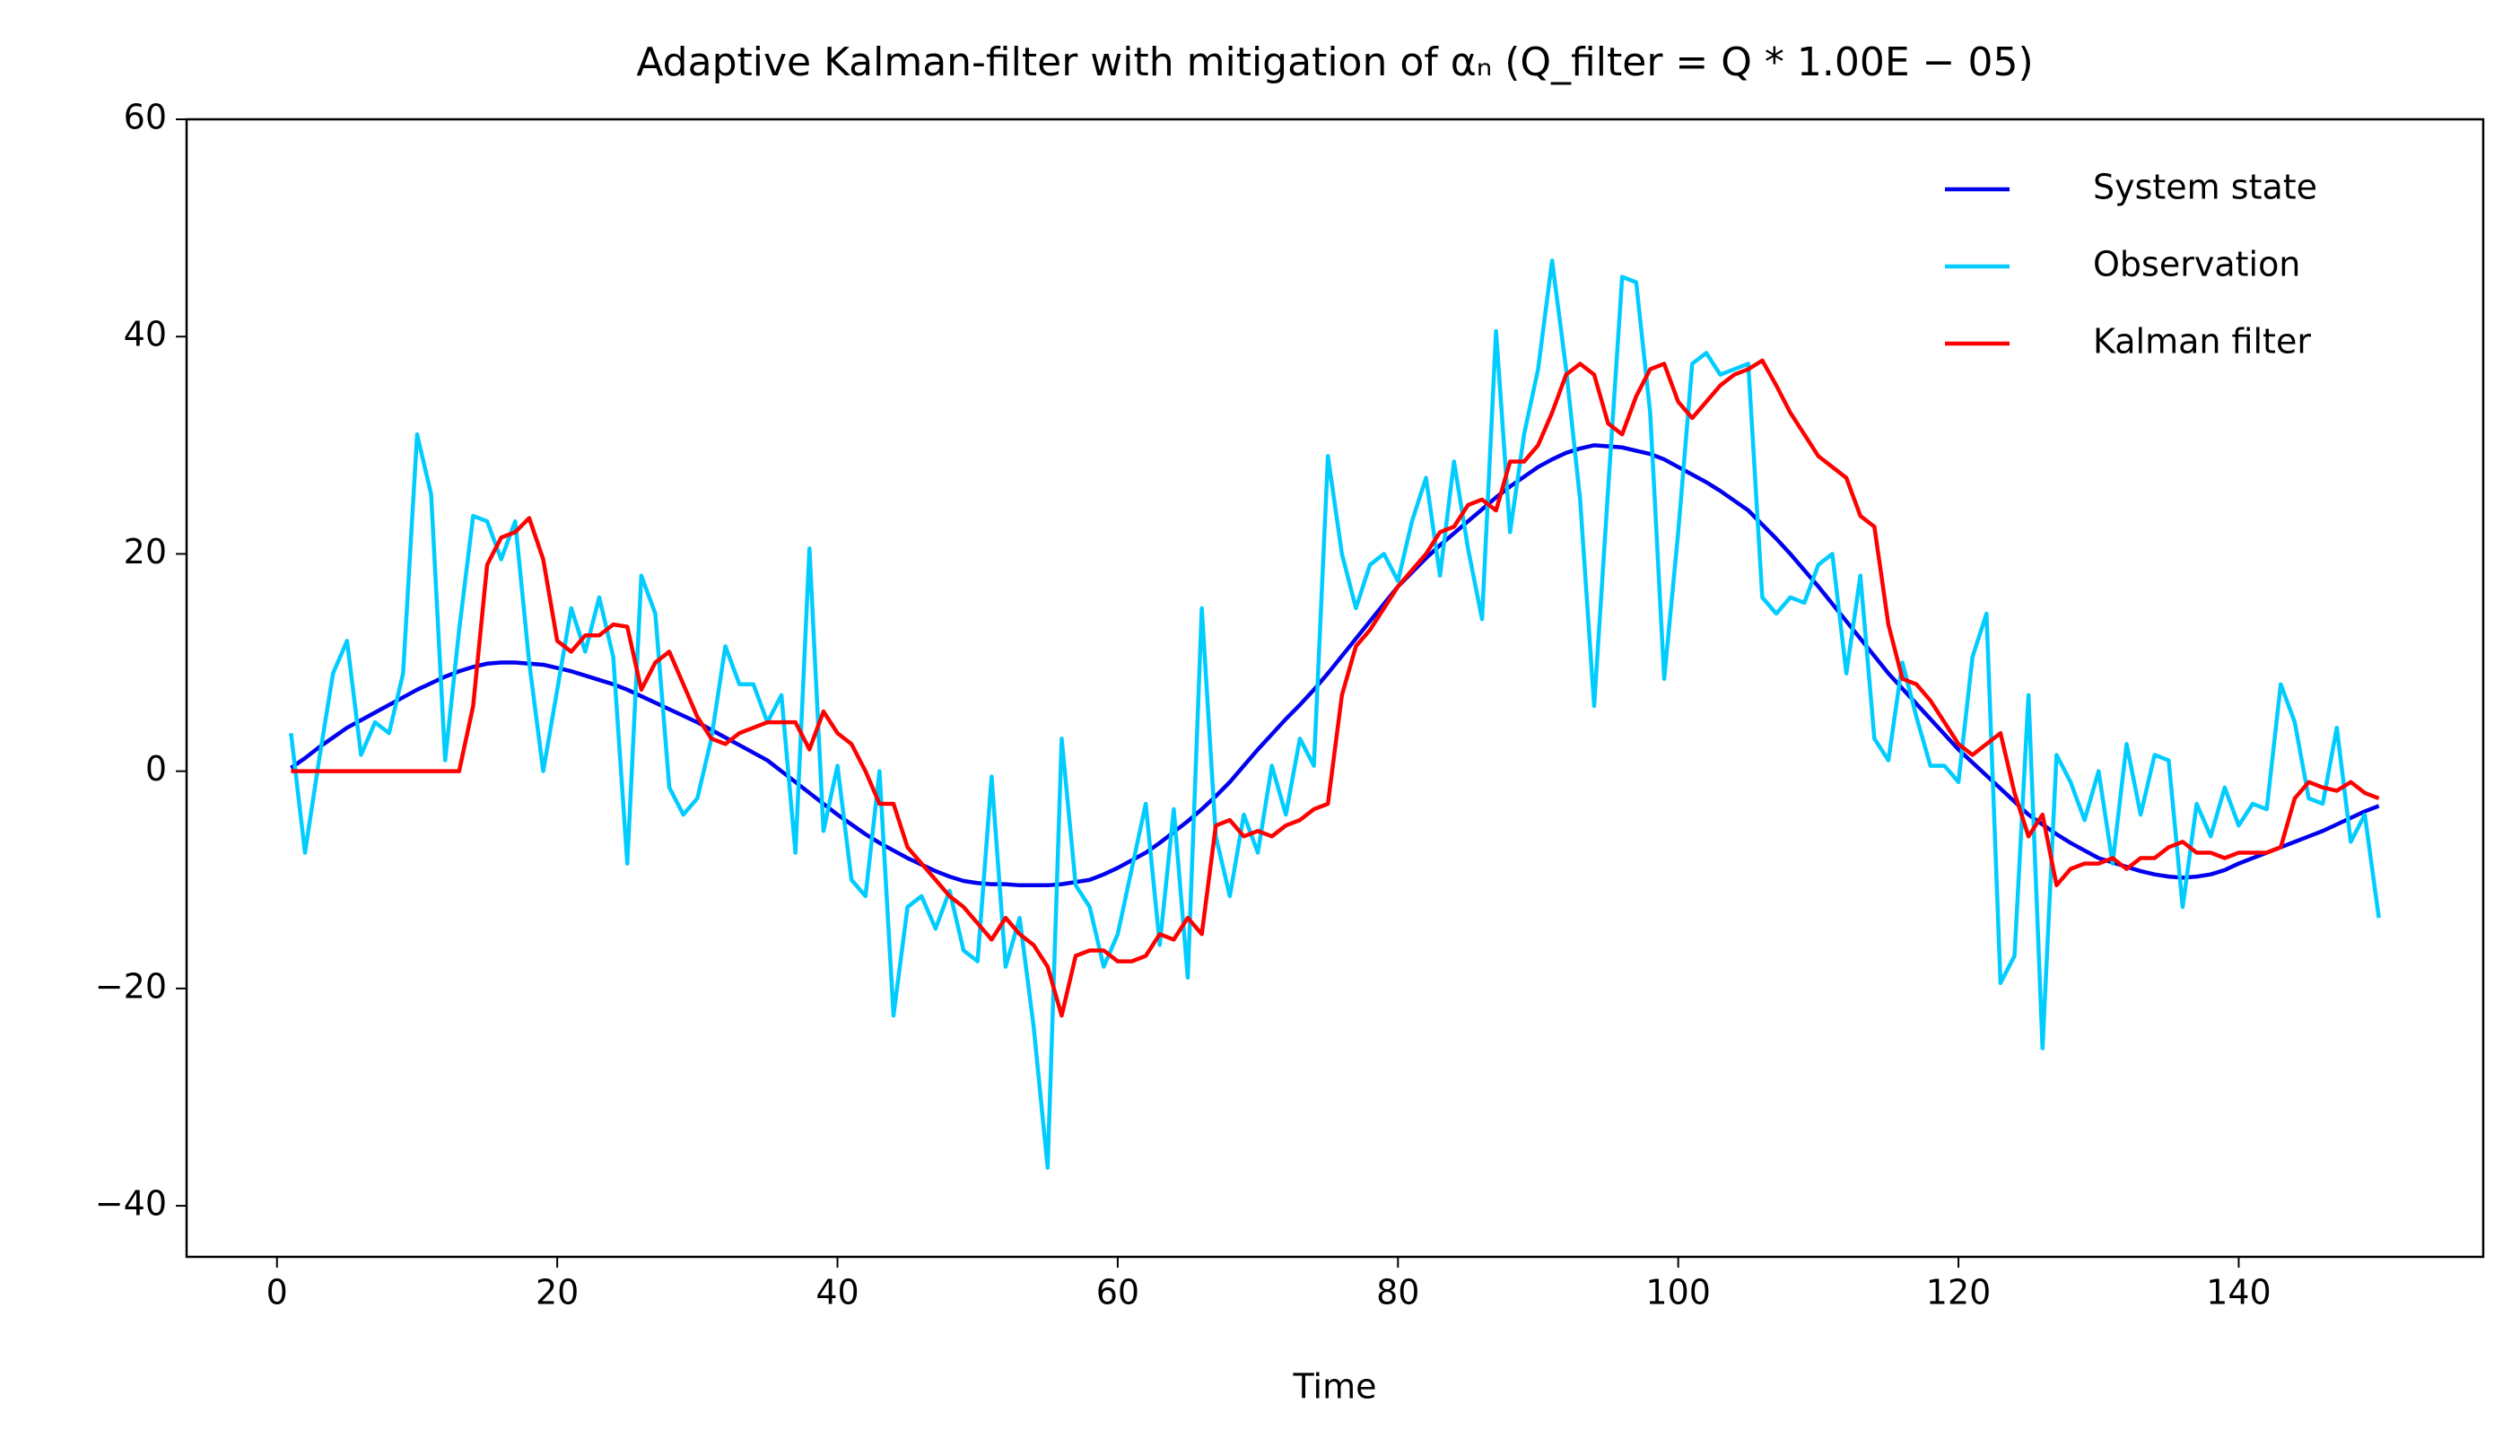  What do you see at coordinates (2238, 1292) in the screenshot?
I see `x-tick-label: 140` at bounding box center [2238, 1292].